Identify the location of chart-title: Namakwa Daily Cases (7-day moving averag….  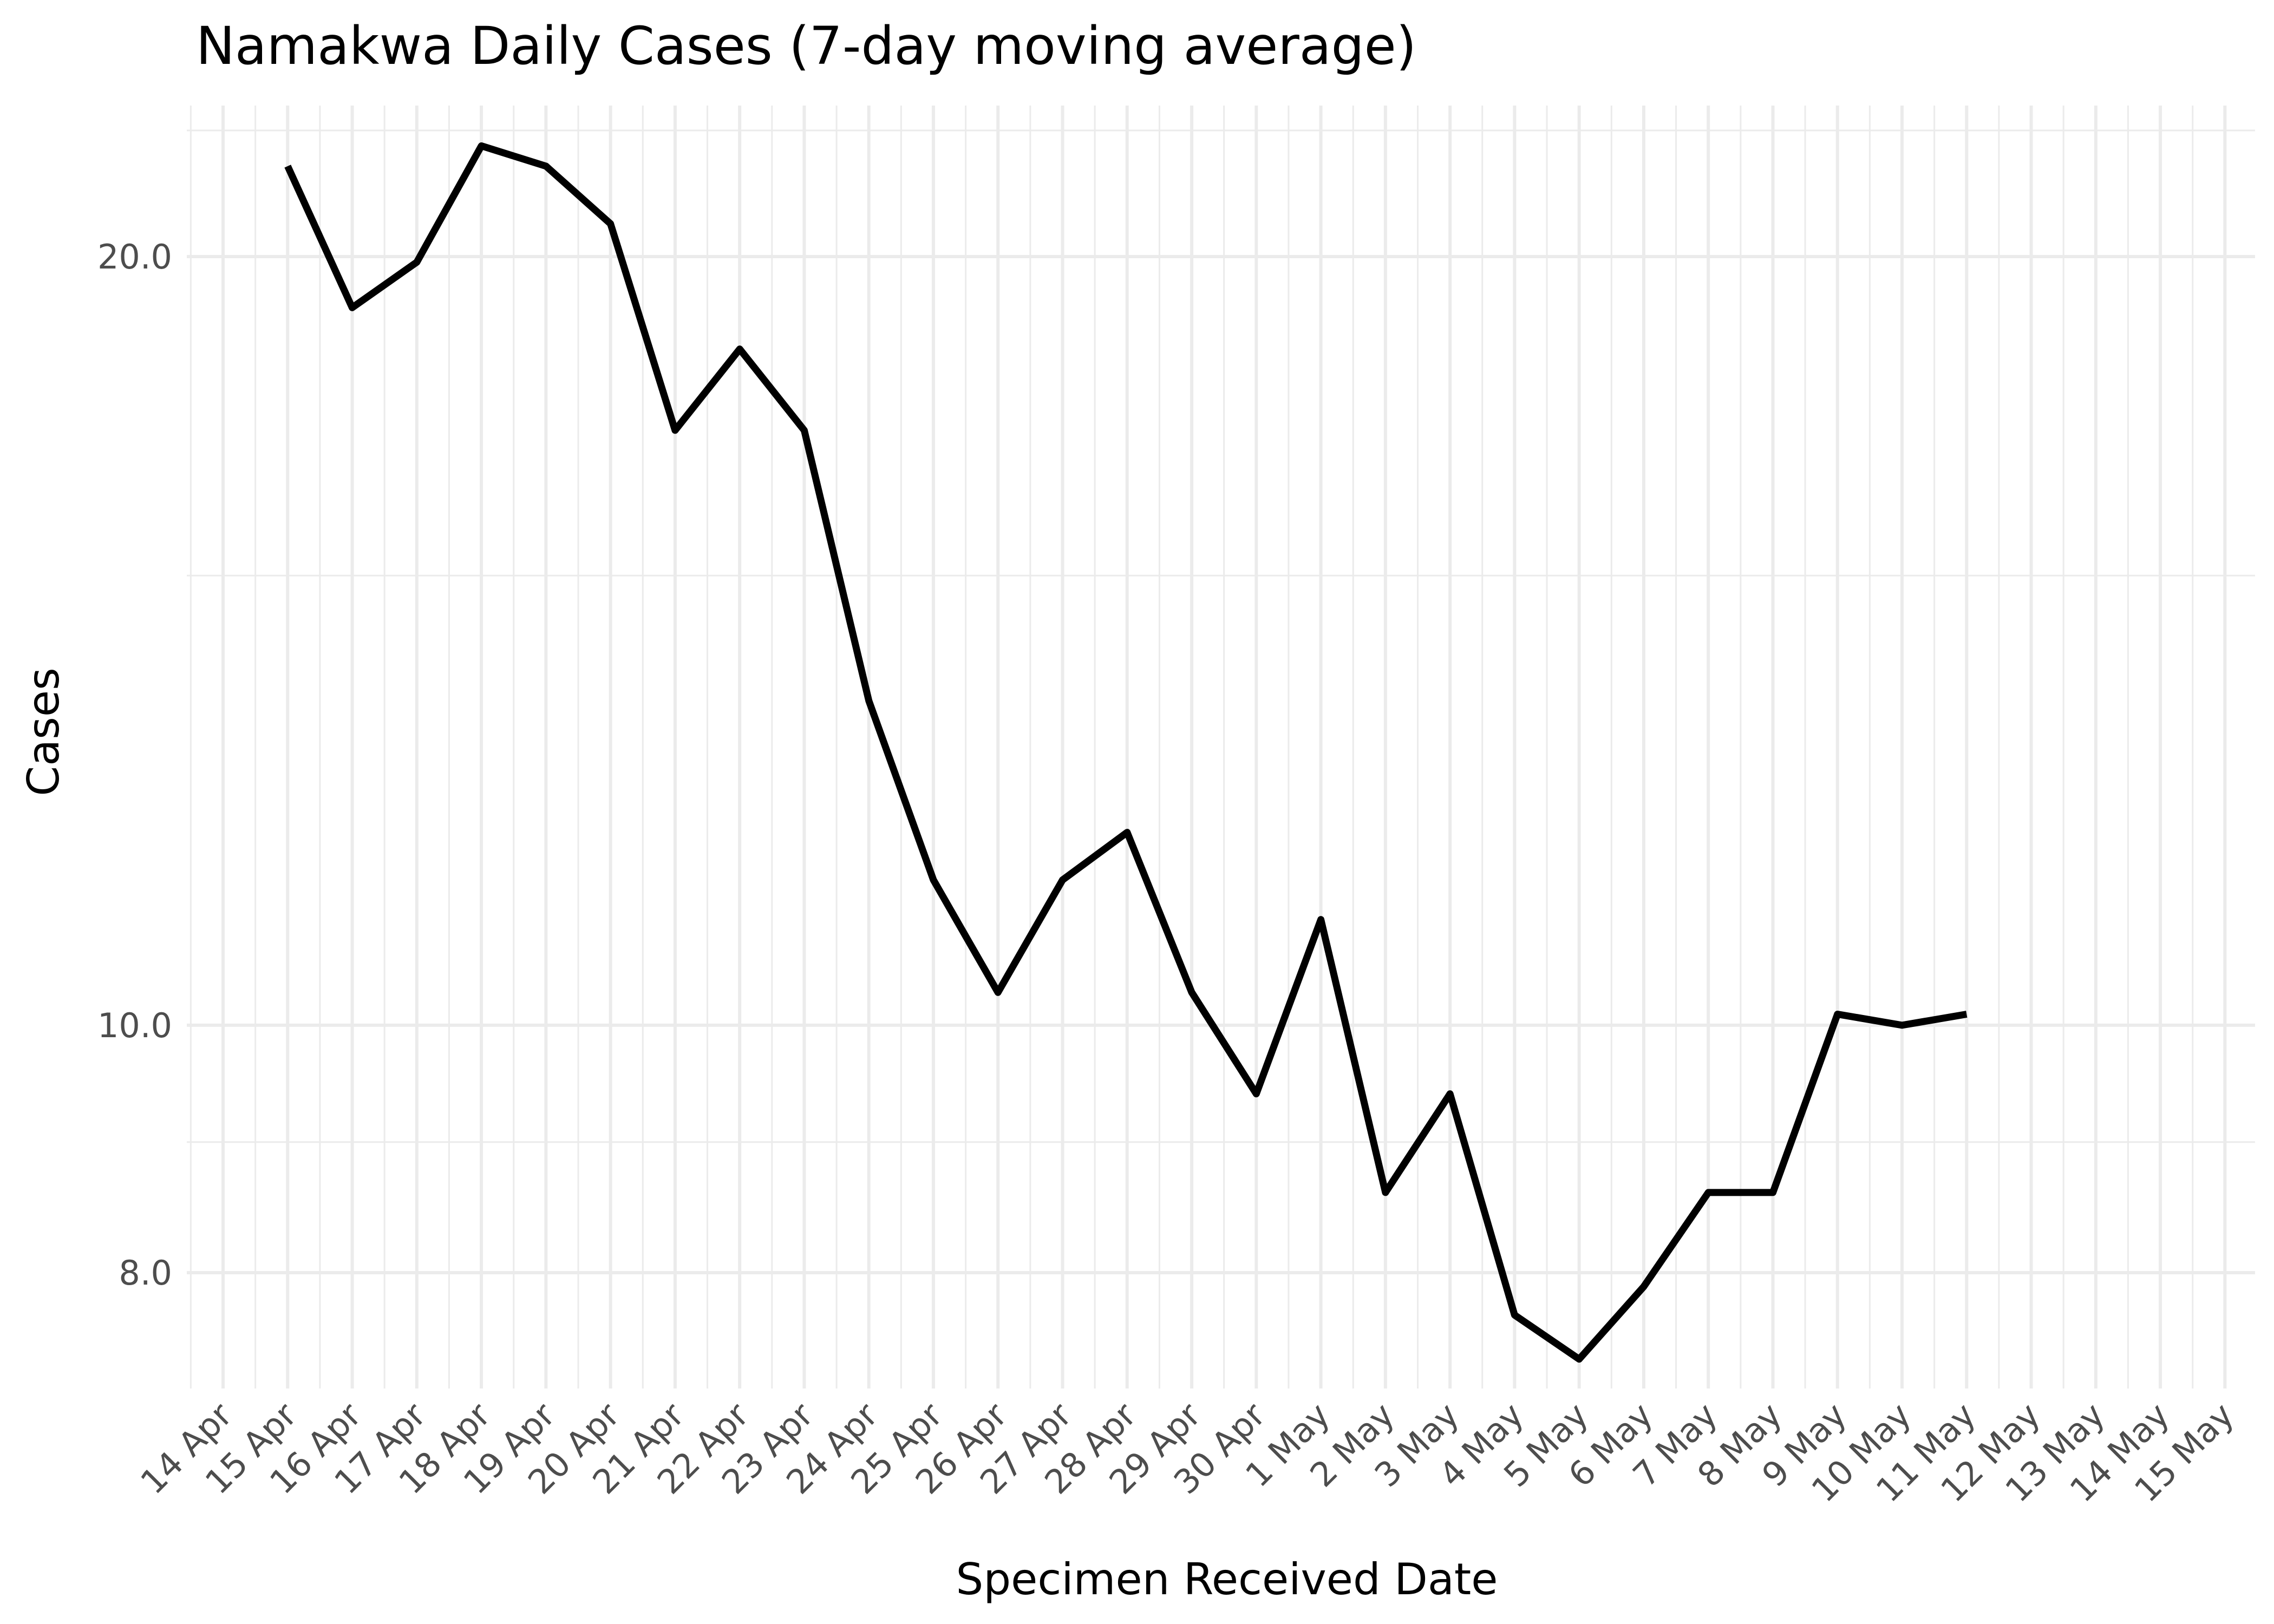
(806, 46).